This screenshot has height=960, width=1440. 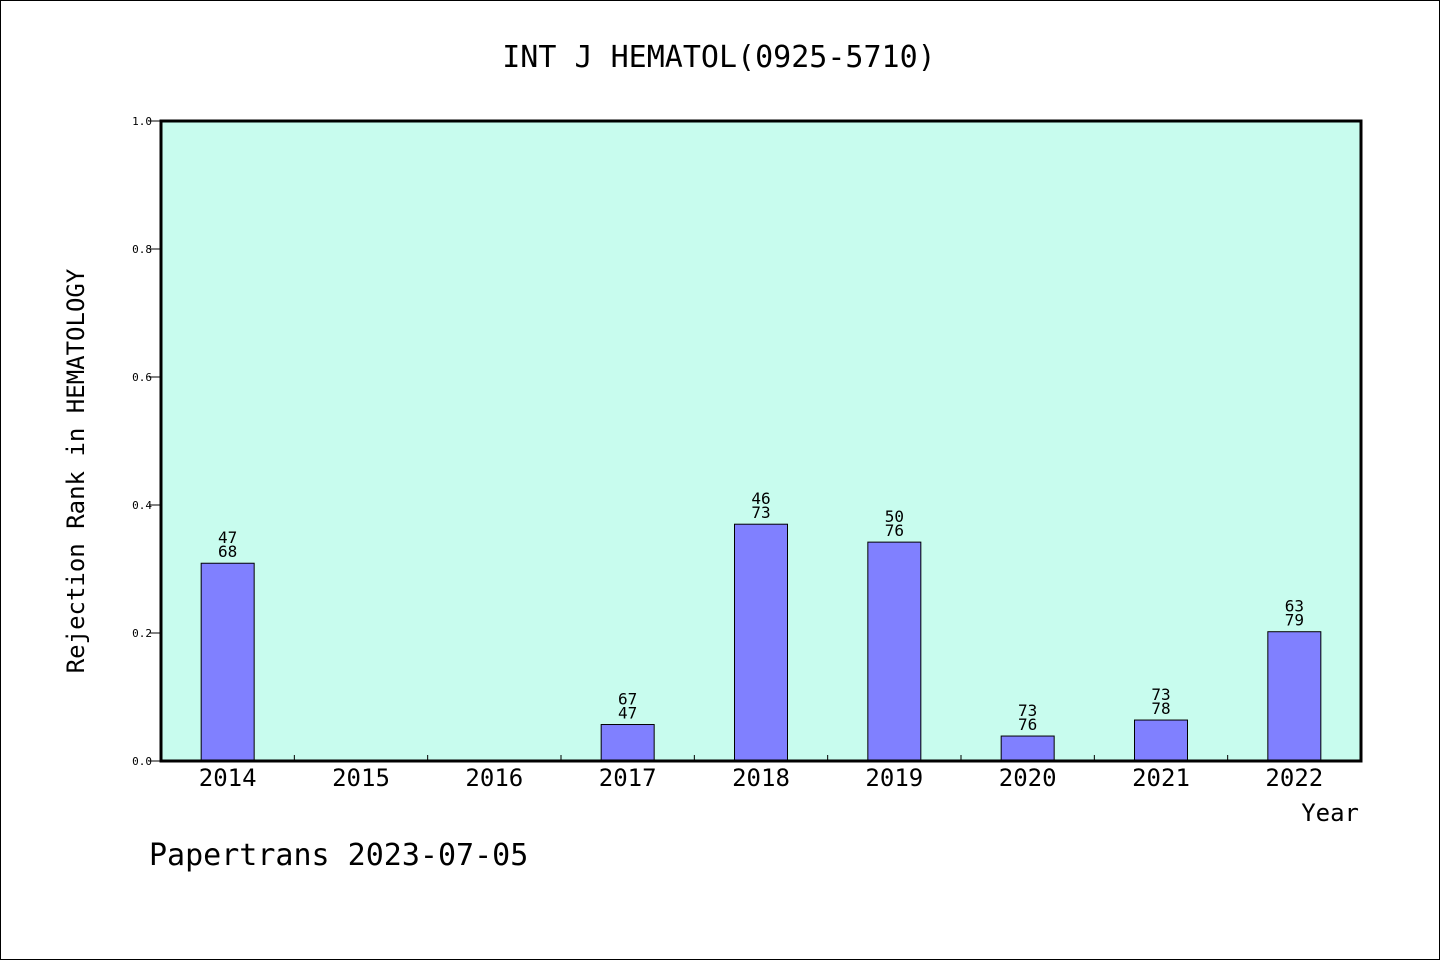 I want to click on data-label-2019-bottom: 76, so click(x=894, y=530).